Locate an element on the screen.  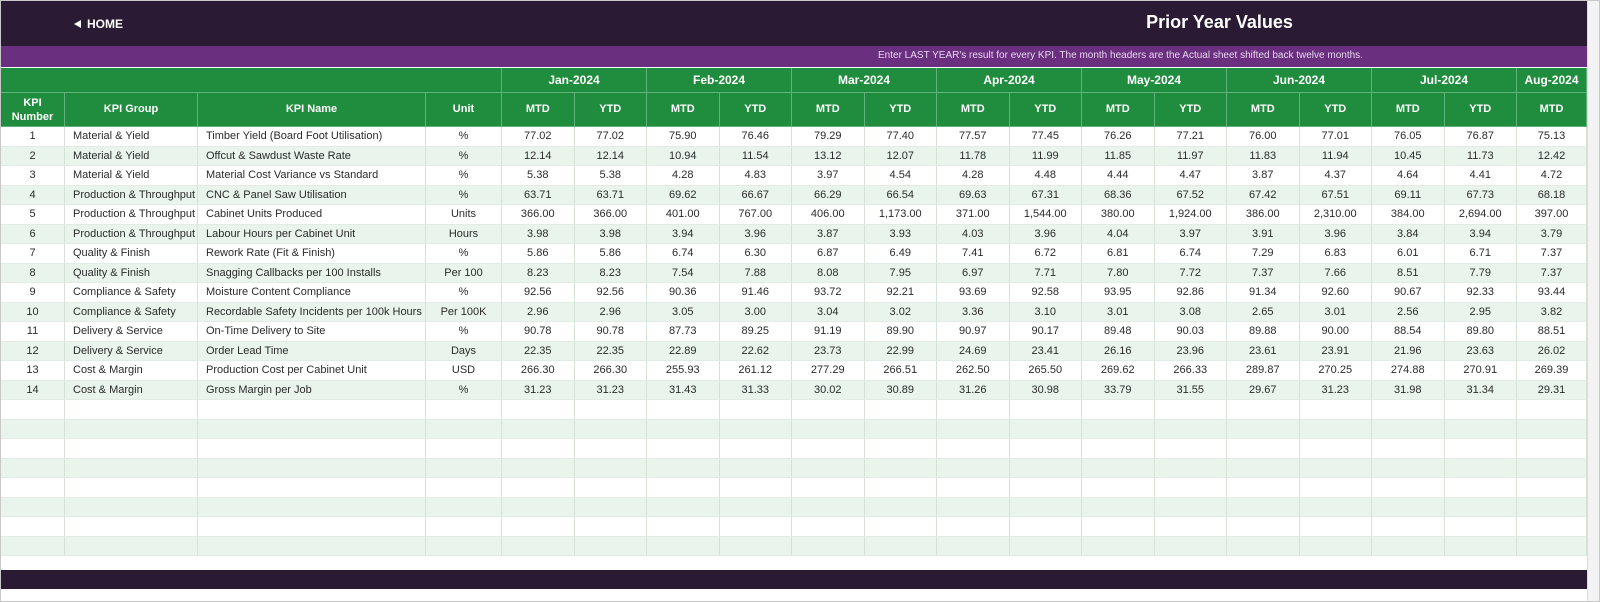
ytd-value-cell: 4.47 is located at coordinates (1190, 176).